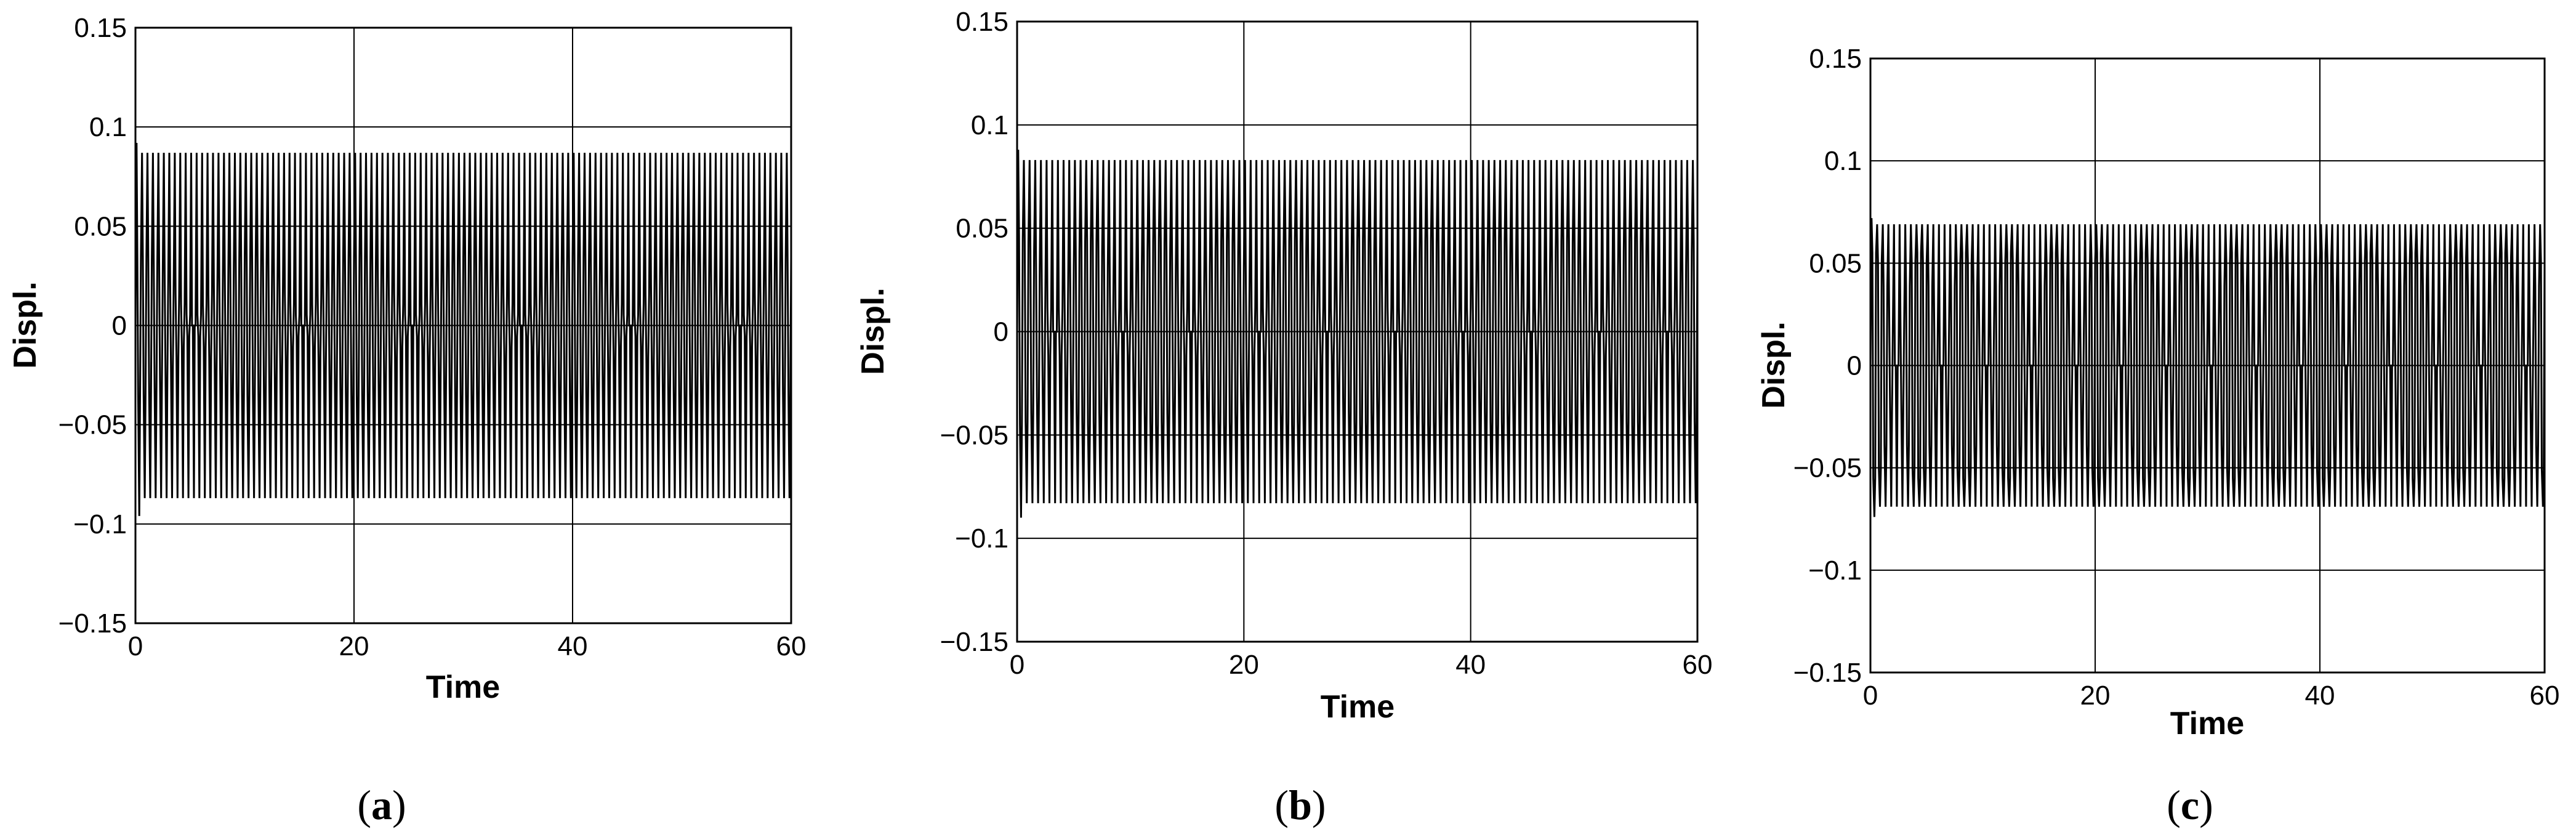 The height and width of the screenshot is (840, 2576). What do you see at coordinates (573, 646) in the screenshot?
I see `chart-a-x-tick-label: 40` at bounding box center [573, 646].